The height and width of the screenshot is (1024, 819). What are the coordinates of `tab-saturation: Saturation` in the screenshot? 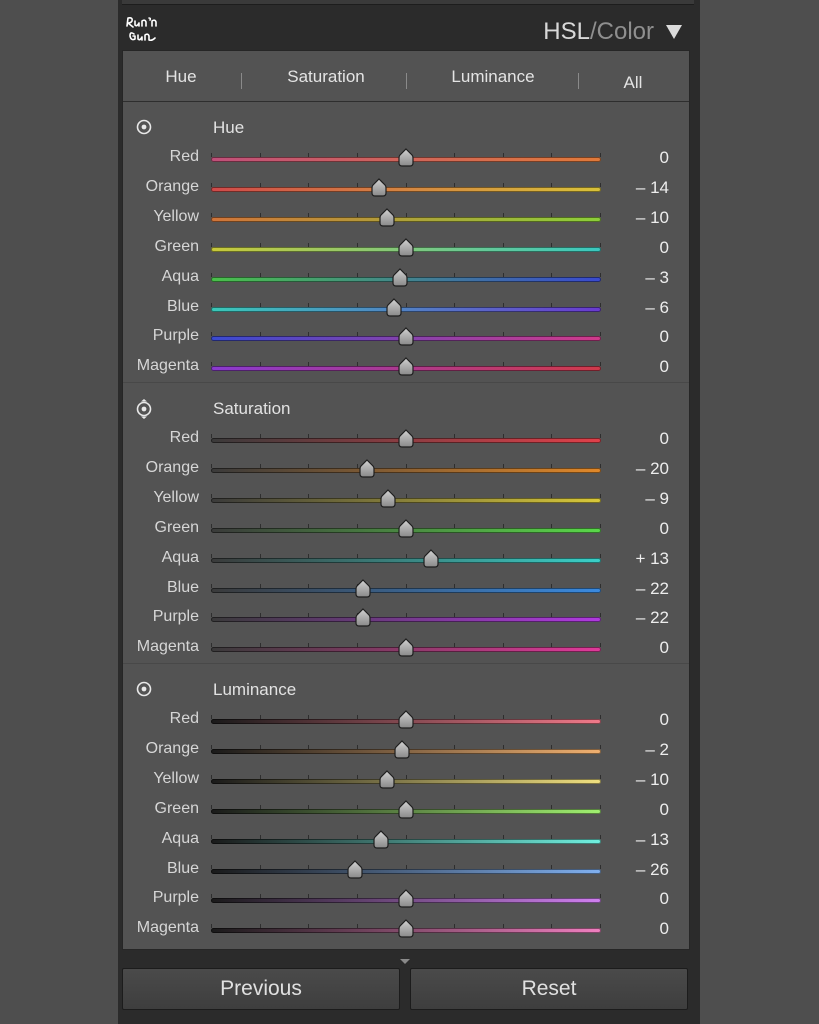 It's located at (326, 76).